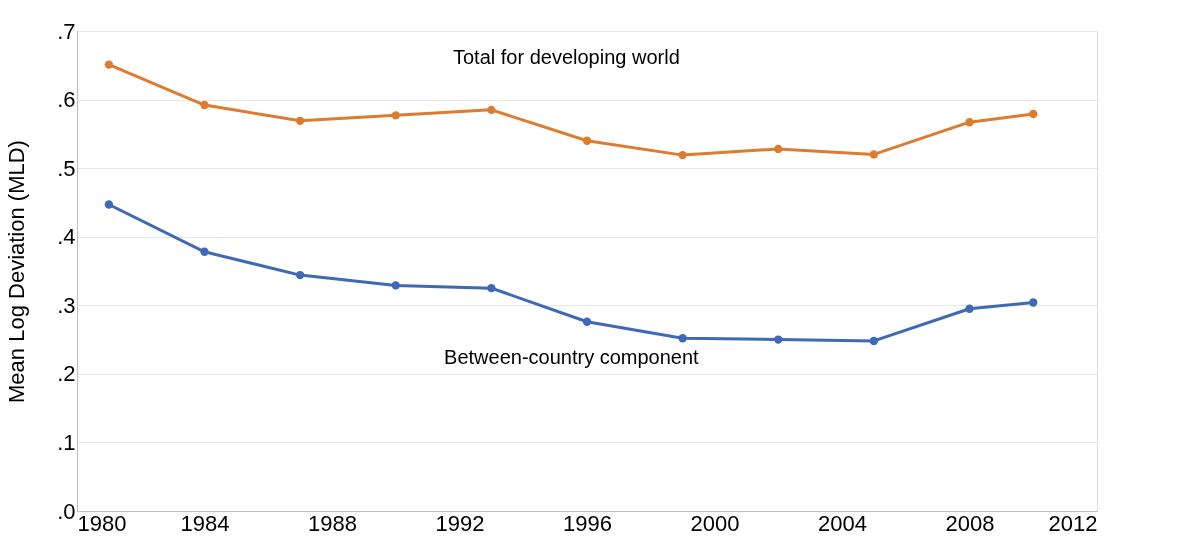 This screenshot has height=557, width=1192. What do you see at coordinates (66, 442) in the screenshot?
I see `y-tick-label: .1` at bounding box center [66, 442].